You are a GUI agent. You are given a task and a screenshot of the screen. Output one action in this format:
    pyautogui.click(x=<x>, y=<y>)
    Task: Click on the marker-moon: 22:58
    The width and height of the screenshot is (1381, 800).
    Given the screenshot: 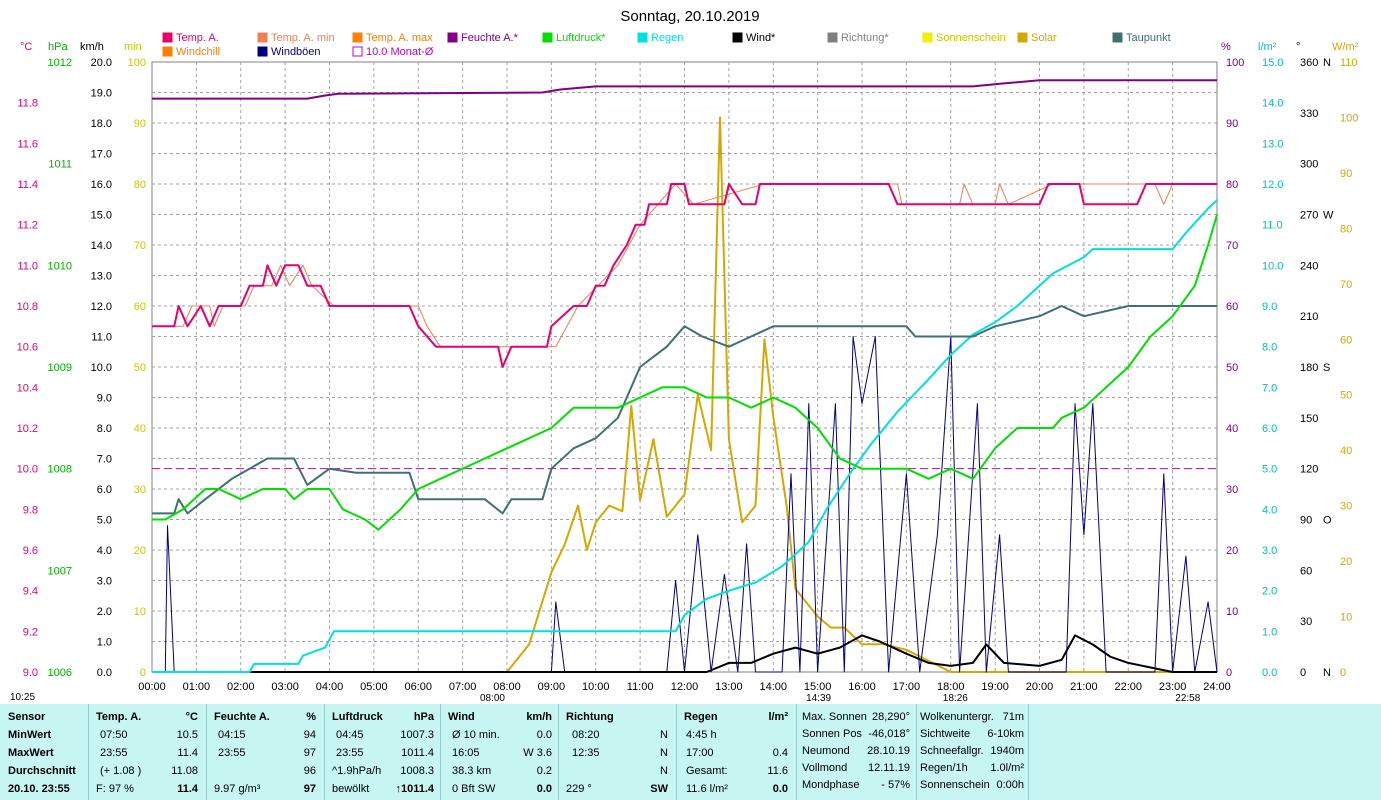 What is the action you would take?
    pyautogui.click(x=1187, y=698)
    